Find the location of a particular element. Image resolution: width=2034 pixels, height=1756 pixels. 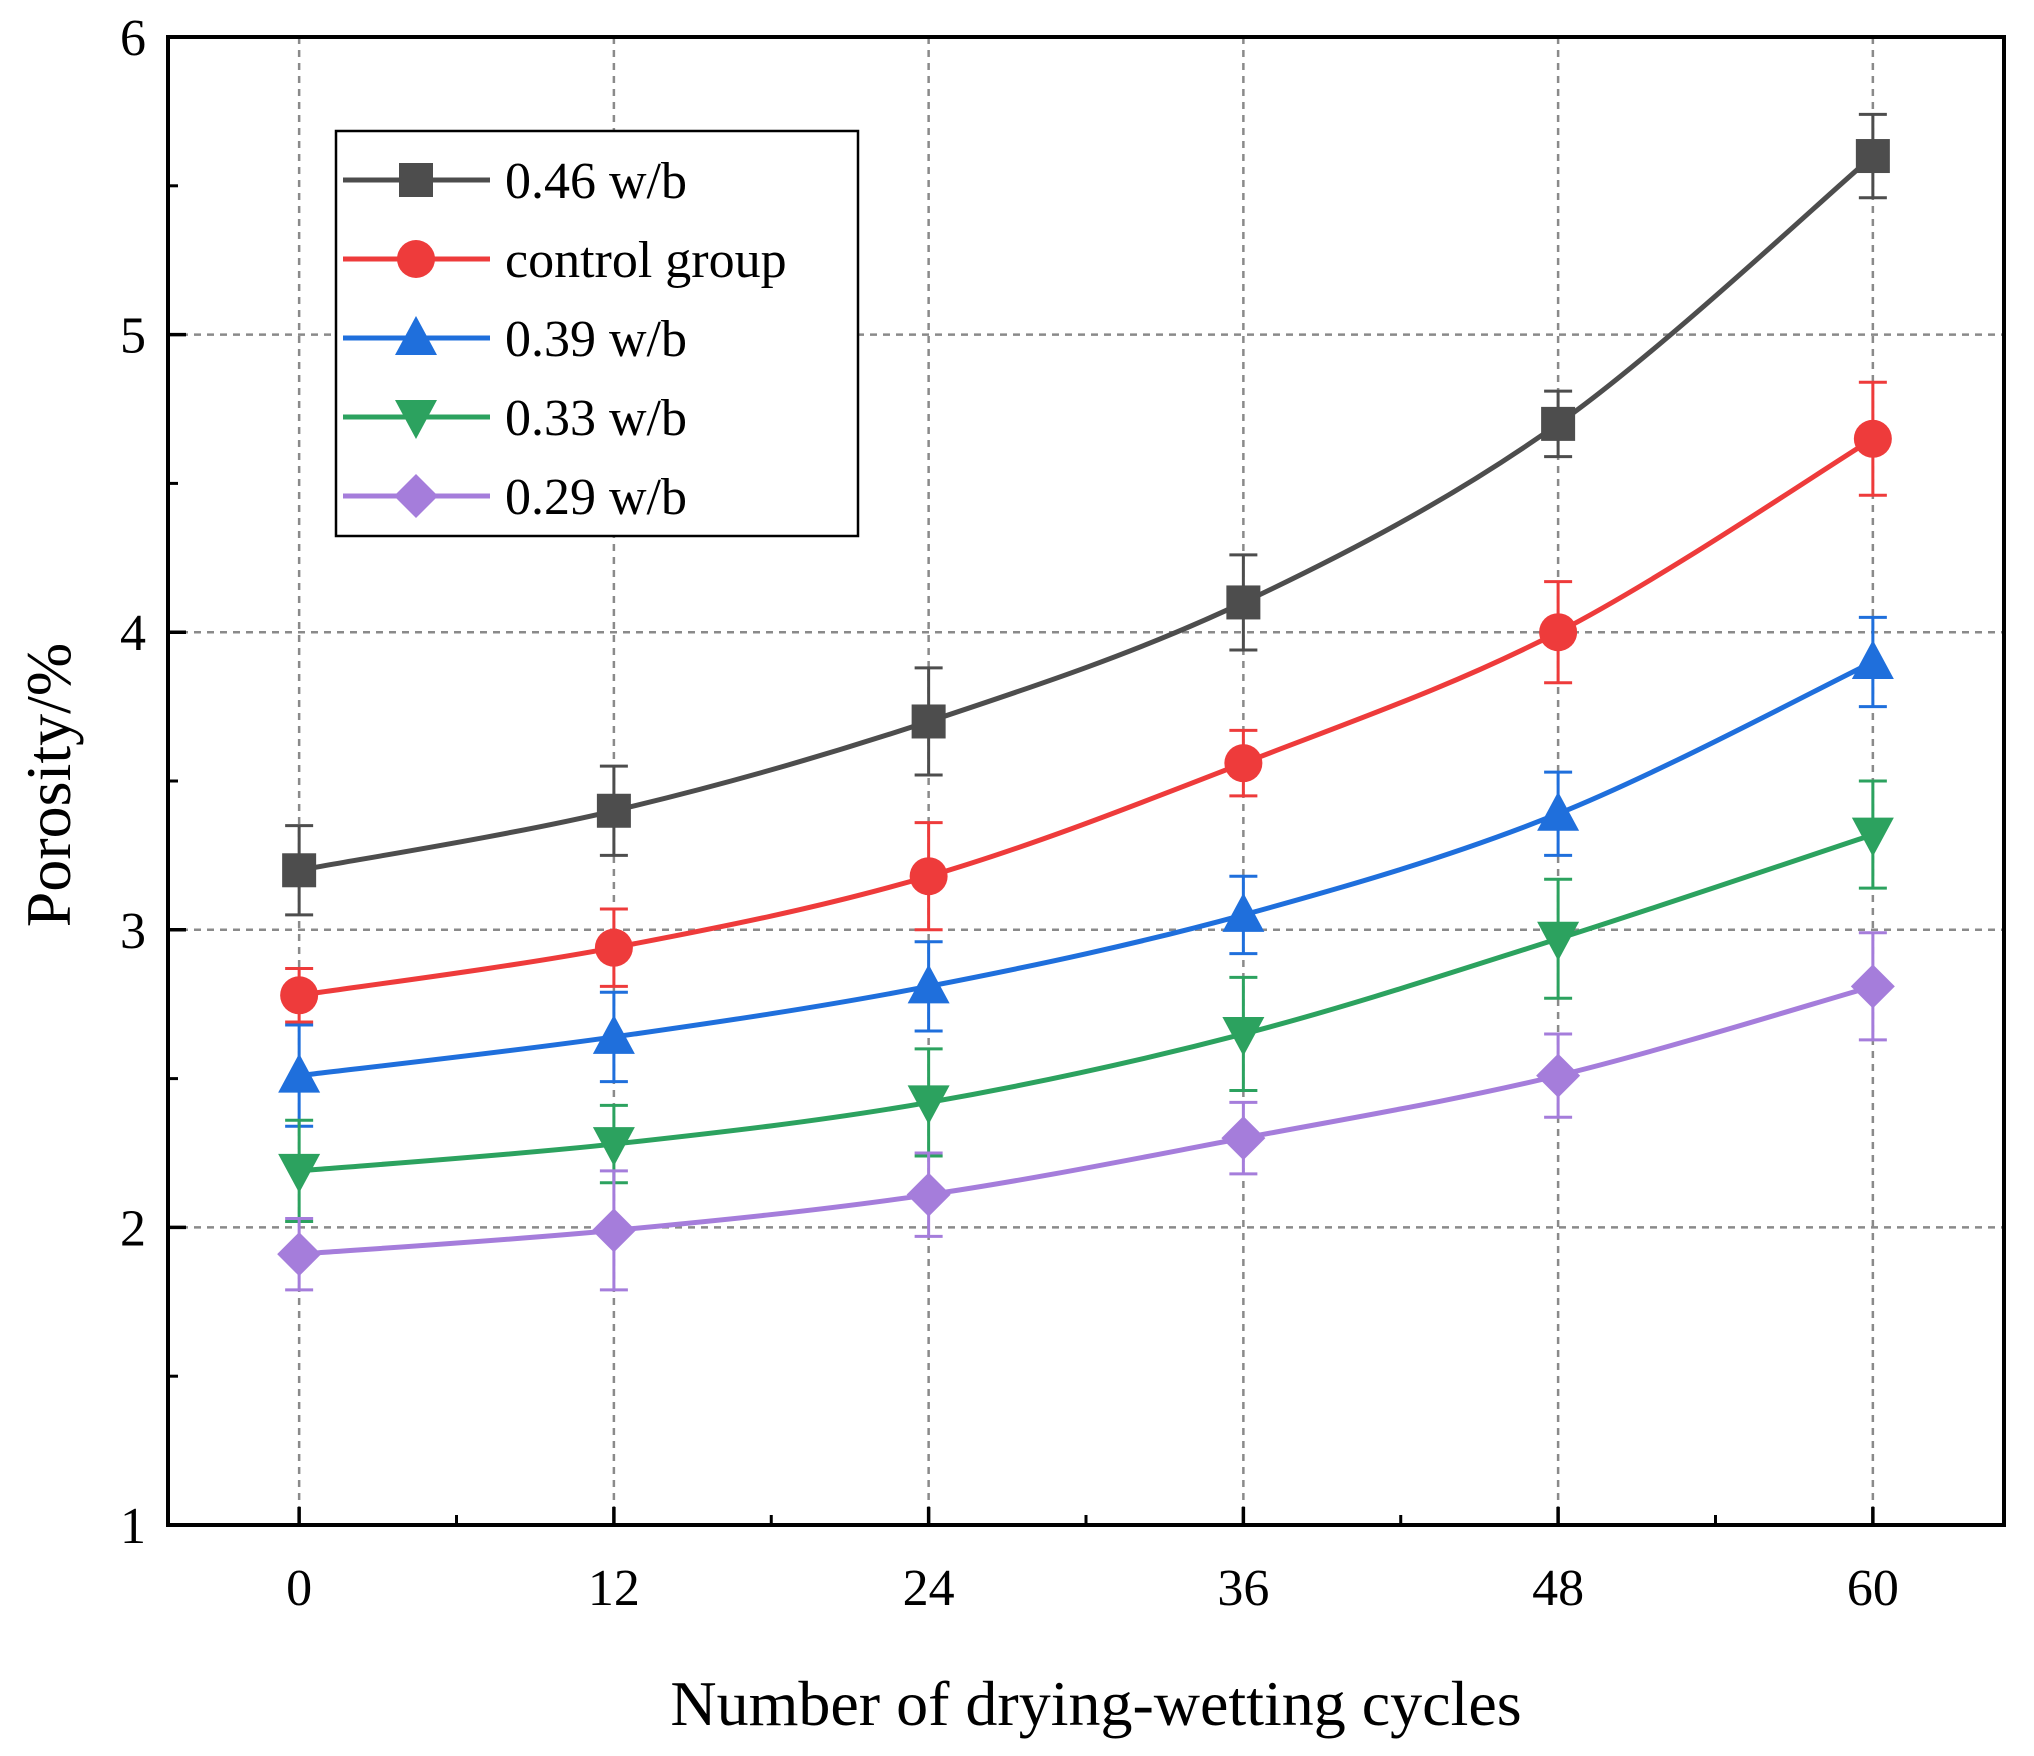

x-tick-label: 60 is located at coordinates (1873, 1588).